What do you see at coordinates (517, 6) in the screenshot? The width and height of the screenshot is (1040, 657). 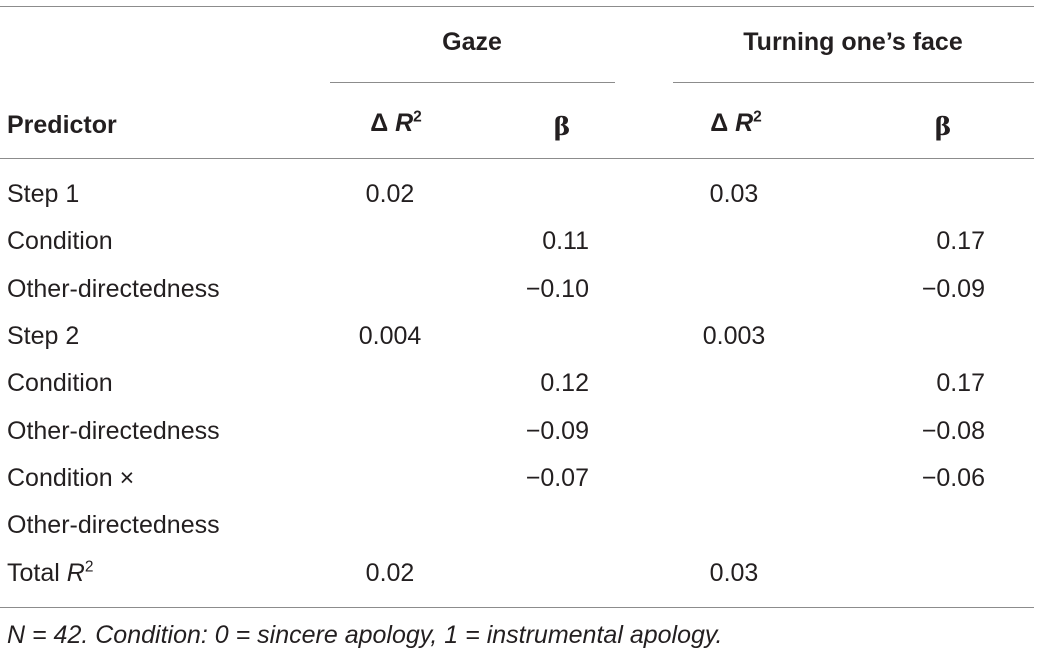 I see `top-rule` at bounding box center [517, 6].